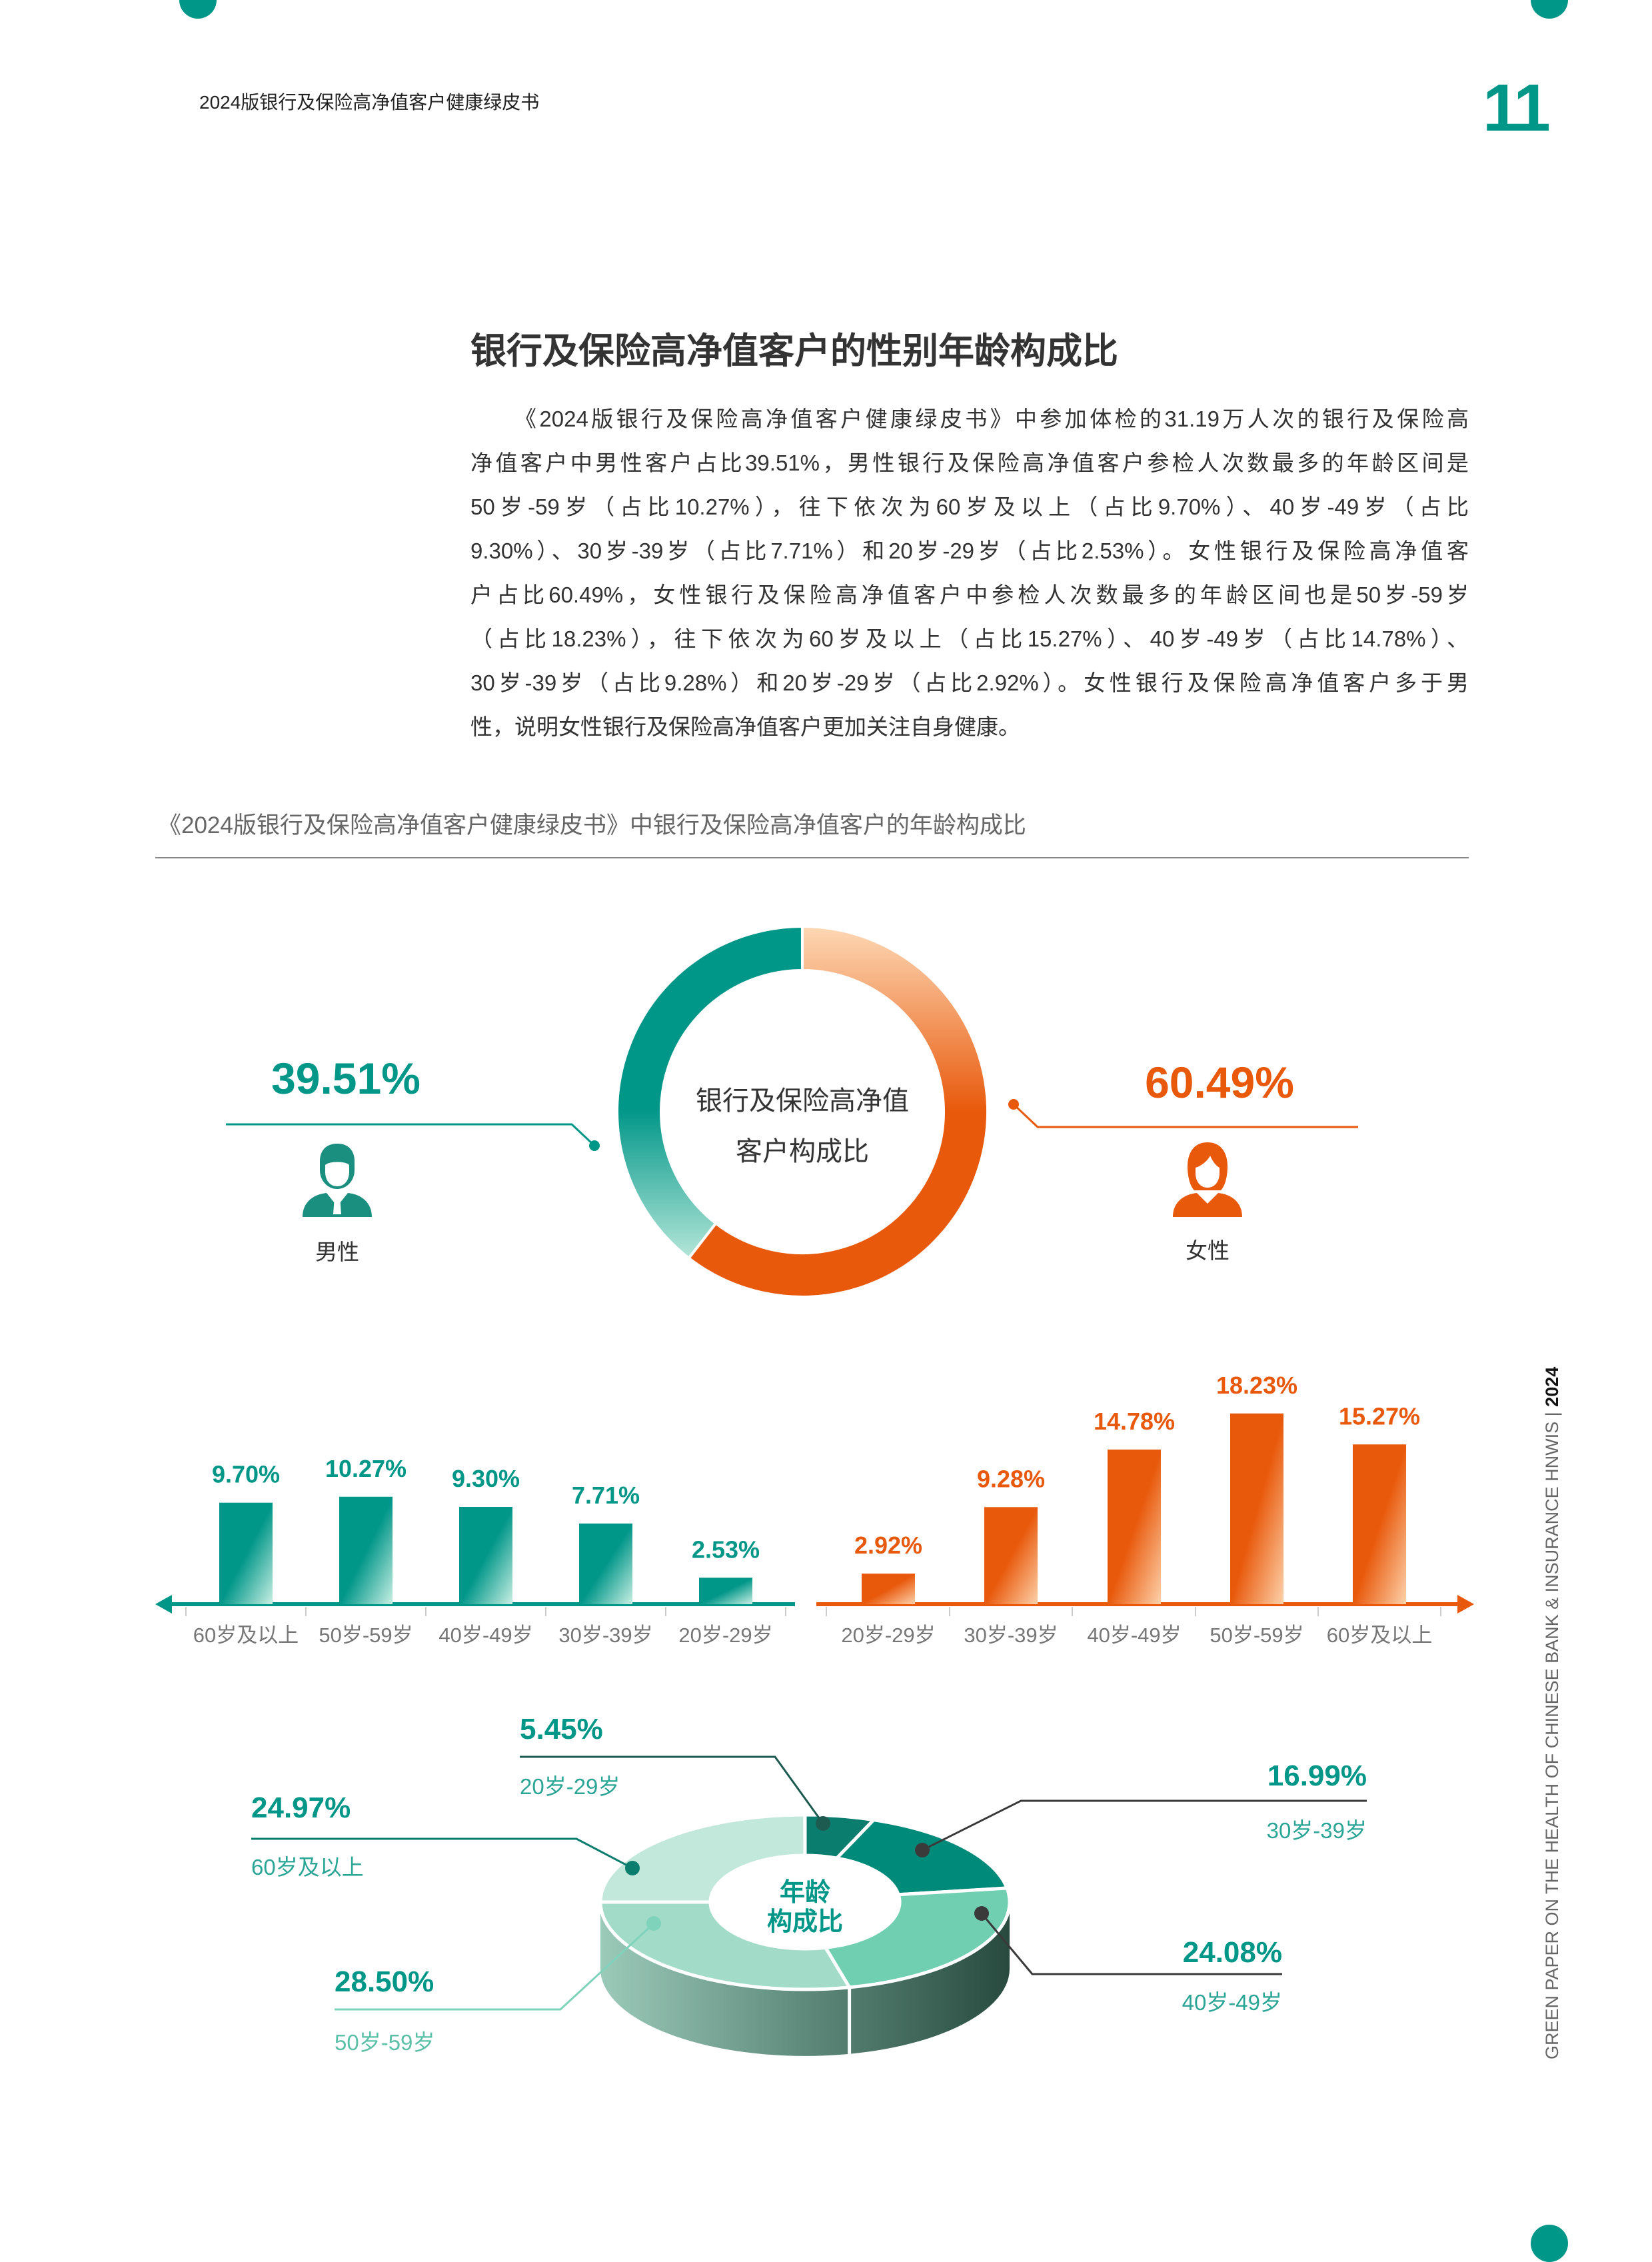 The width and height of the screenshot is (1652, 2262). Describe the element at coordinates (1134, 1635) in the screenshot. I see `female-category-label: 40岁-49岁` at that location.